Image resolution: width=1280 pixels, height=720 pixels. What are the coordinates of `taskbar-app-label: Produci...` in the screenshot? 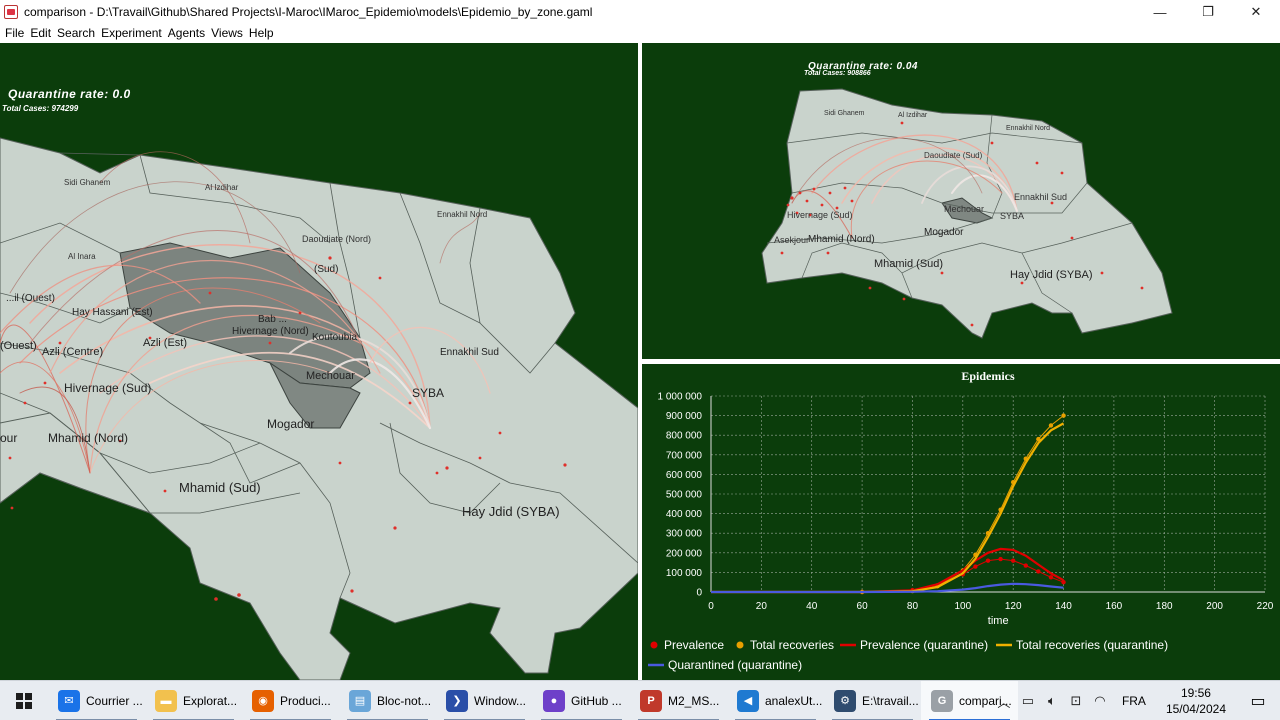 It's located at (305, 700).